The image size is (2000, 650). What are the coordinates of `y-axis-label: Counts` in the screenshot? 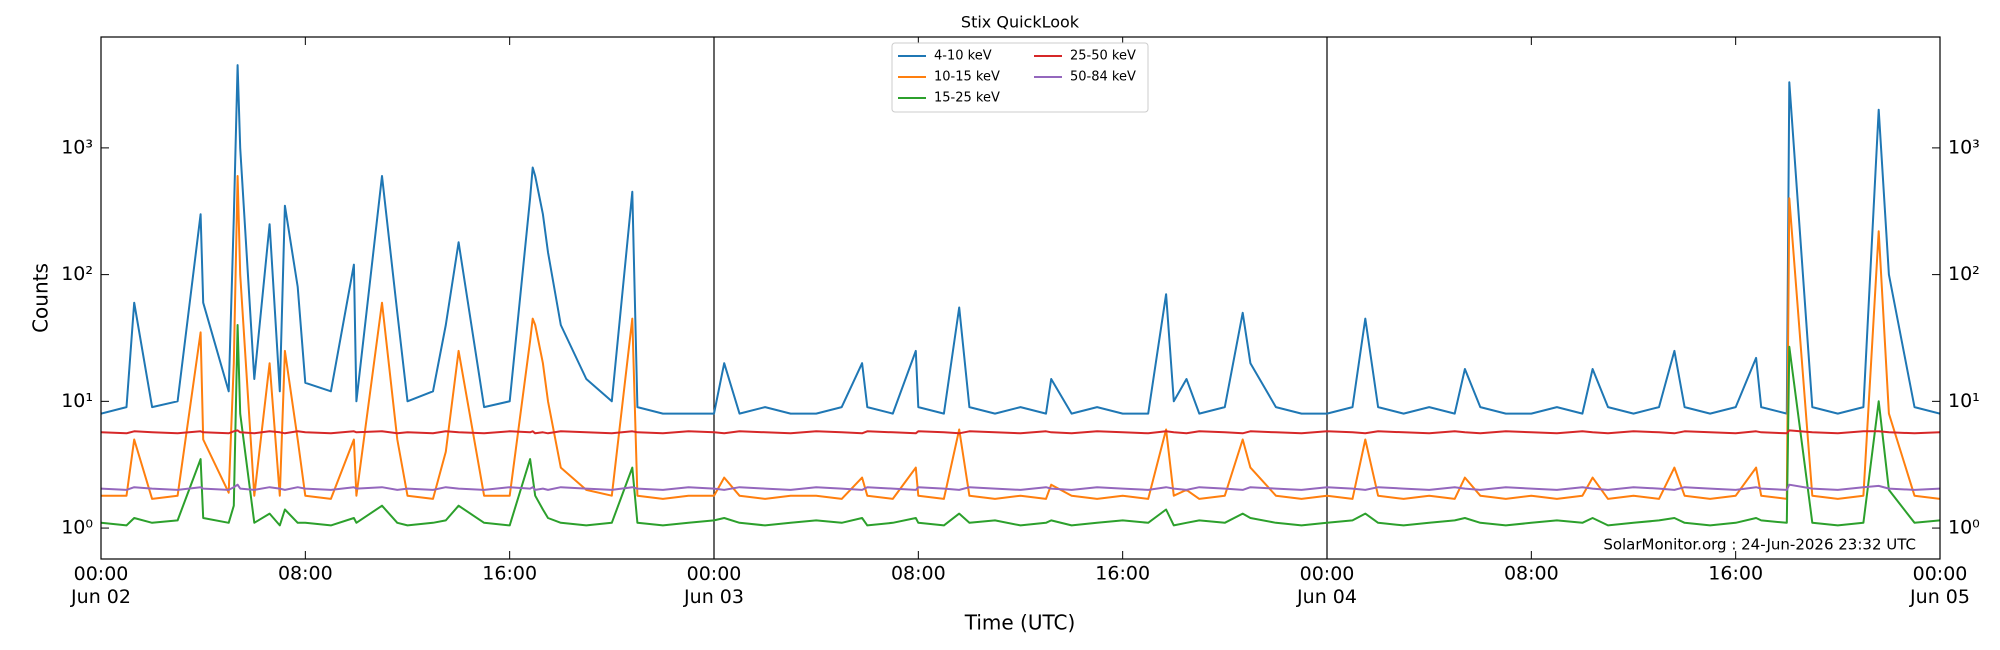 It's located at (41, 298).